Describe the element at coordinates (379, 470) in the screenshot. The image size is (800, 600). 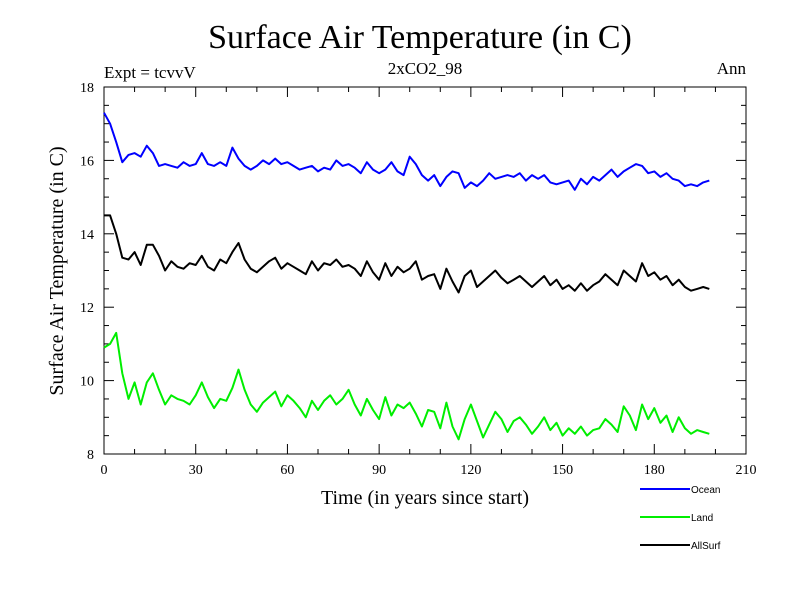
I see `x-tick-label: 90` at that location.